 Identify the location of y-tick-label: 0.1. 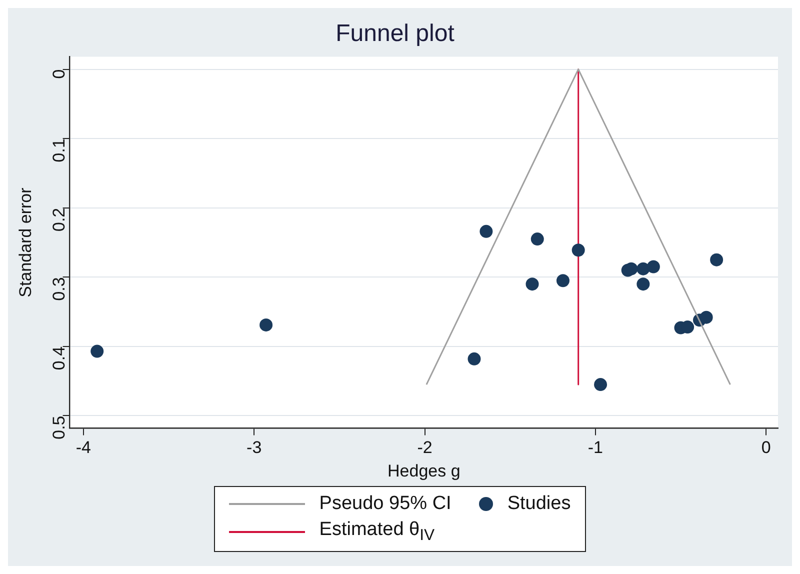
(58, 150).